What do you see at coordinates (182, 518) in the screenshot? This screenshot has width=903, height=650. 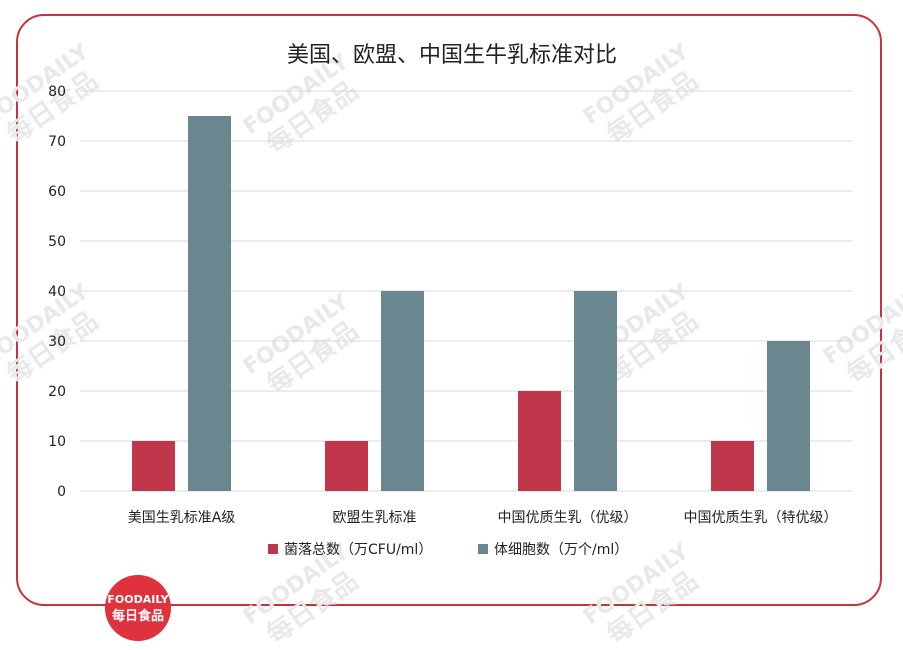 I see `x-category-label: 美国生乳标准A级` at bounding box center [182, 518].